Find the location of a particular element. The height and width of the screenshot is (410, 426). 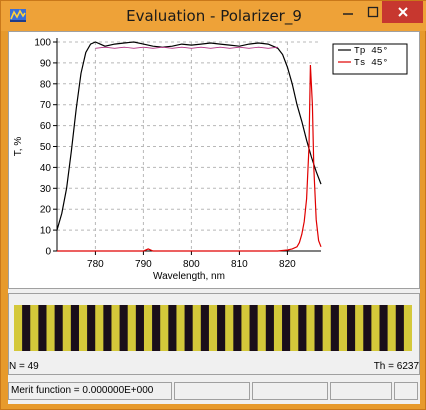

resize-grip is located at coordinates (406, 391).